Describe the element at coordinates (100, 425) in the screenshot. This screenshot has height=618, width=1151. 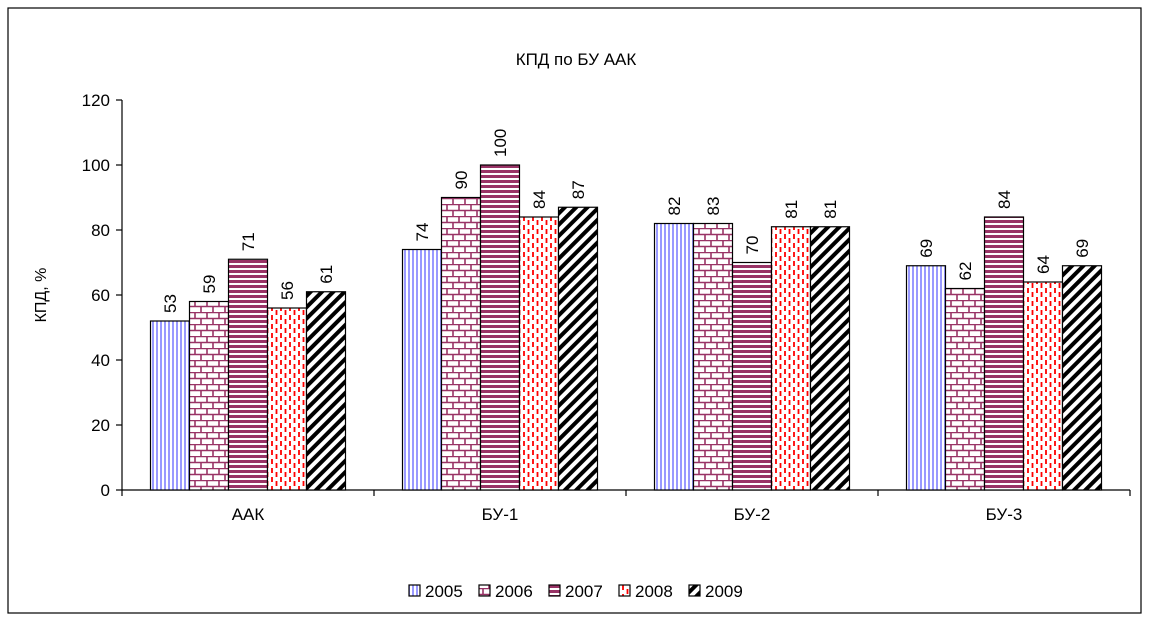
I see `y-tick-label: 20` at that location.